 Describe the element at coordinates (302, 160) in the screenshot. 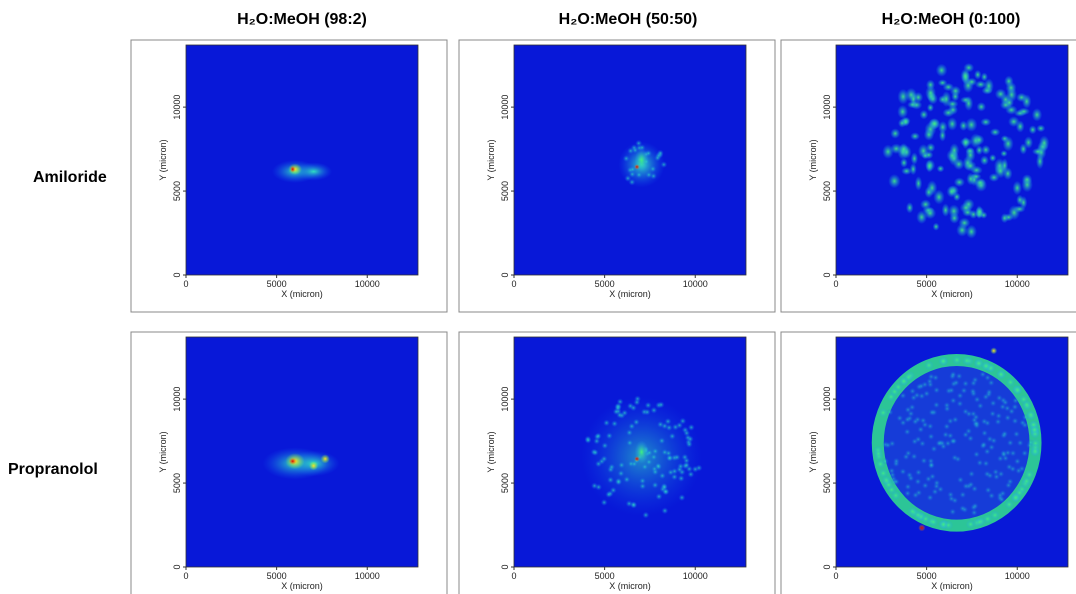

I see `heatmap-background` at that location.